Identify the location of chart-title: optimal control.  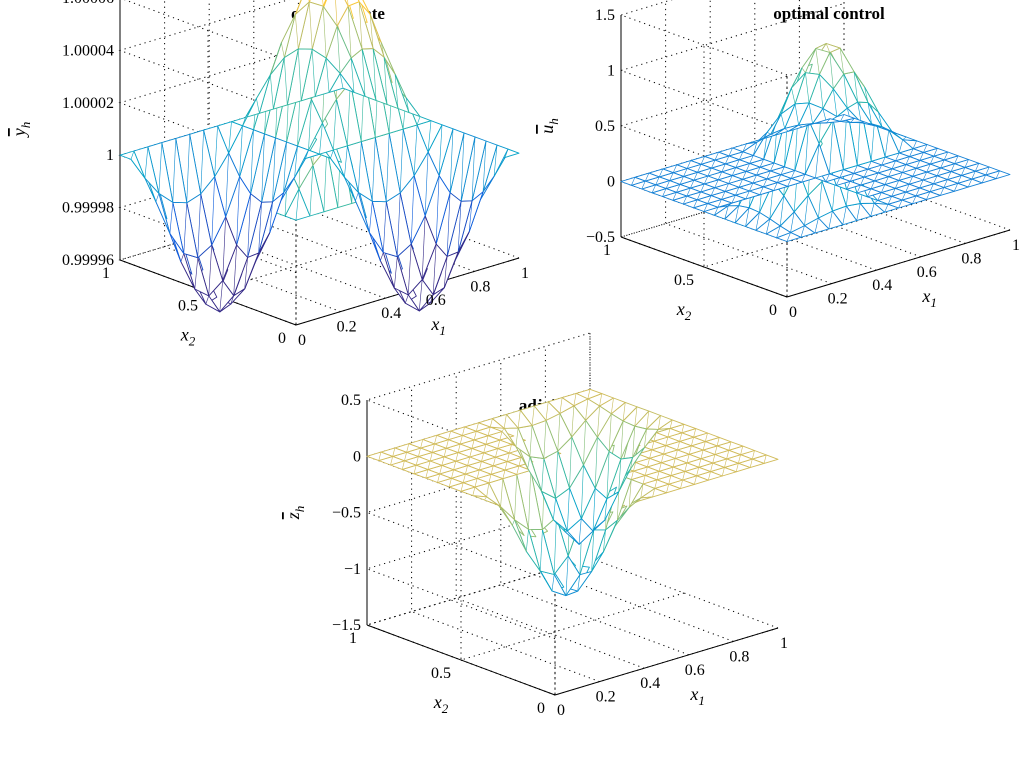
(829, 13).